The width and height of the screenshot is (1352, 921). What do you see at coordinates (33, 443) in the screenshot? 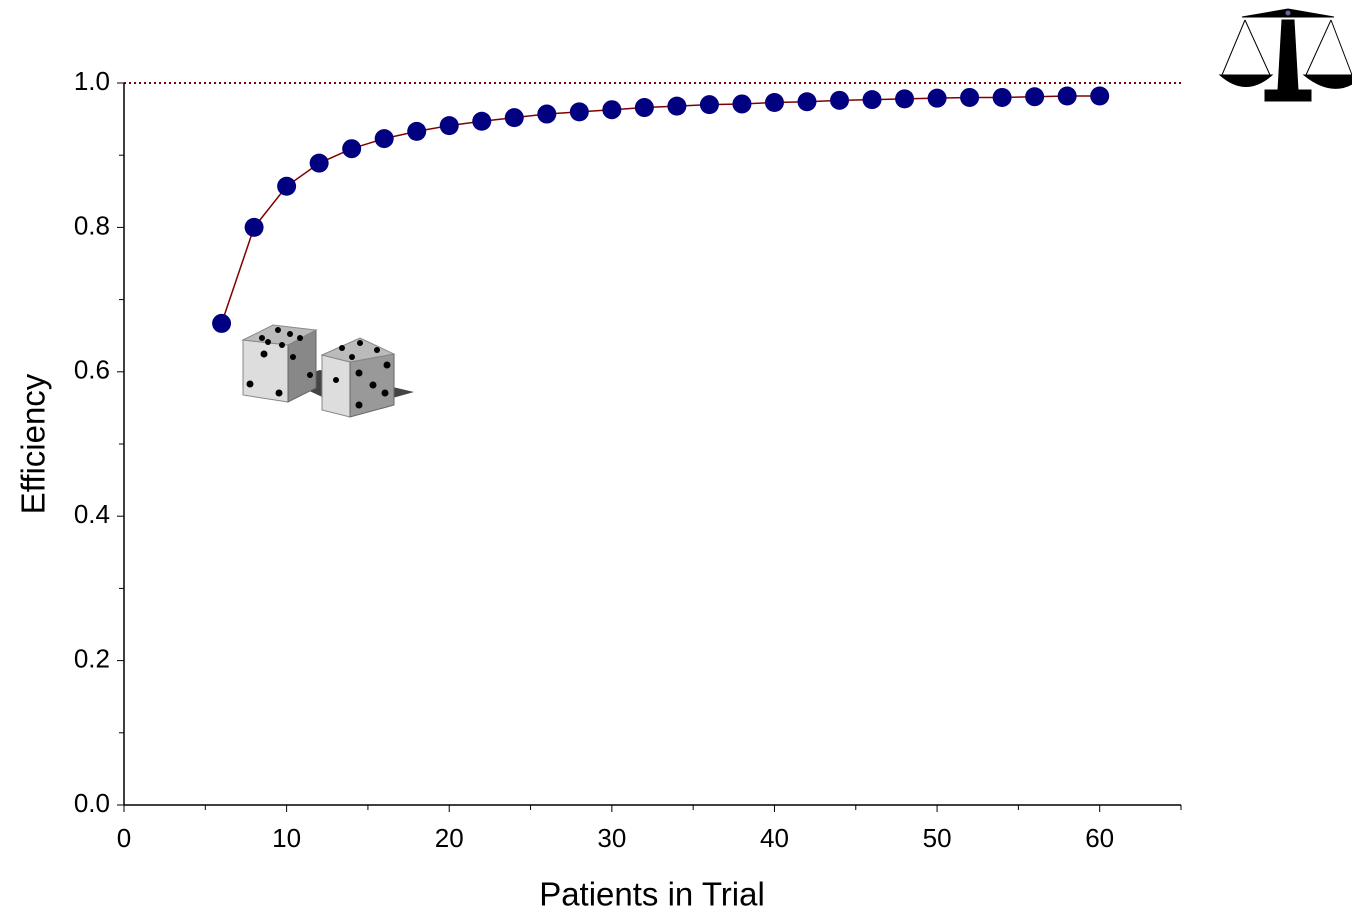
I see `y-axis-label: Efficiency` at bounding box center [33, 443].